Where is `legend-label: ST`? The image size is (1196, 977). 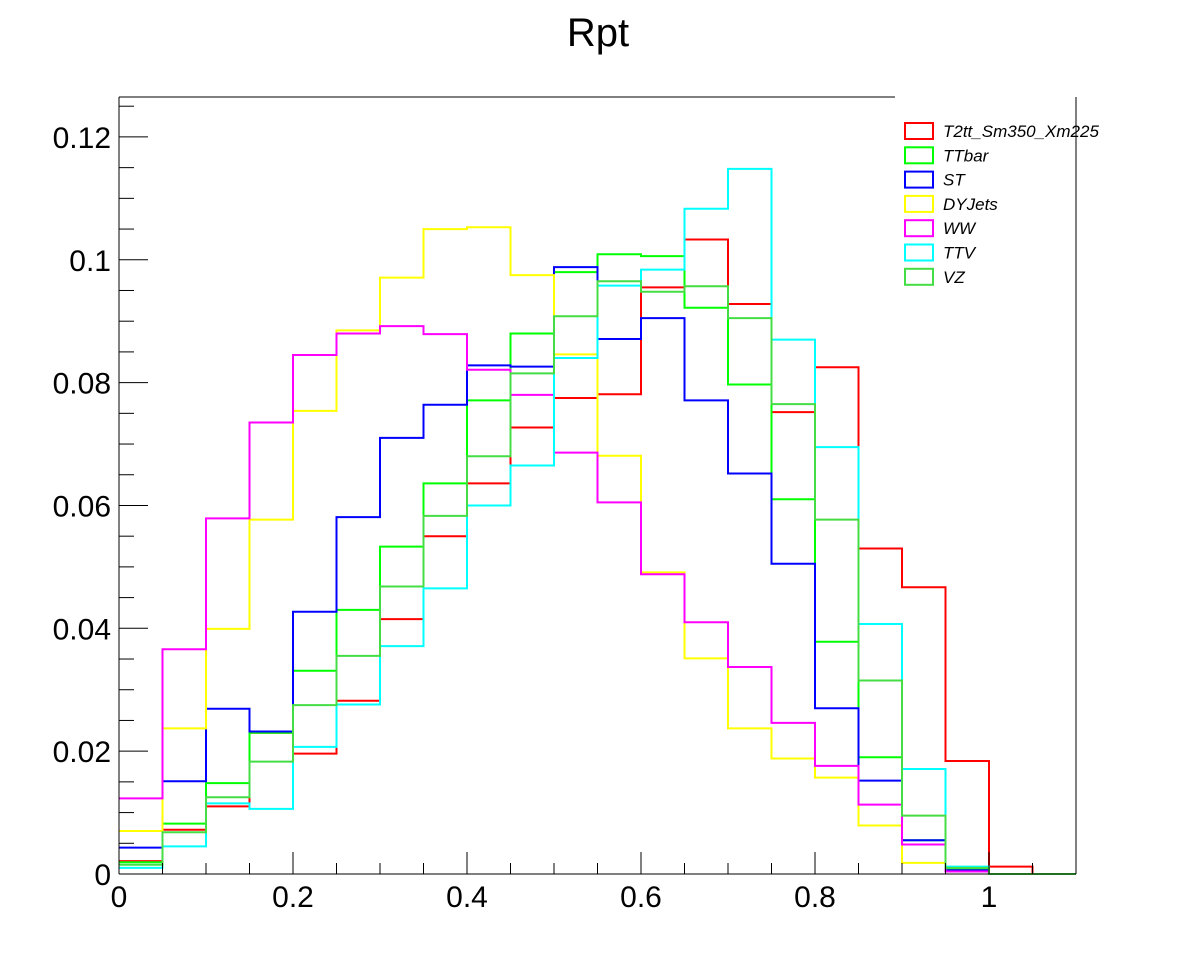 legend-label: ST is located at coordinates (954, 180).